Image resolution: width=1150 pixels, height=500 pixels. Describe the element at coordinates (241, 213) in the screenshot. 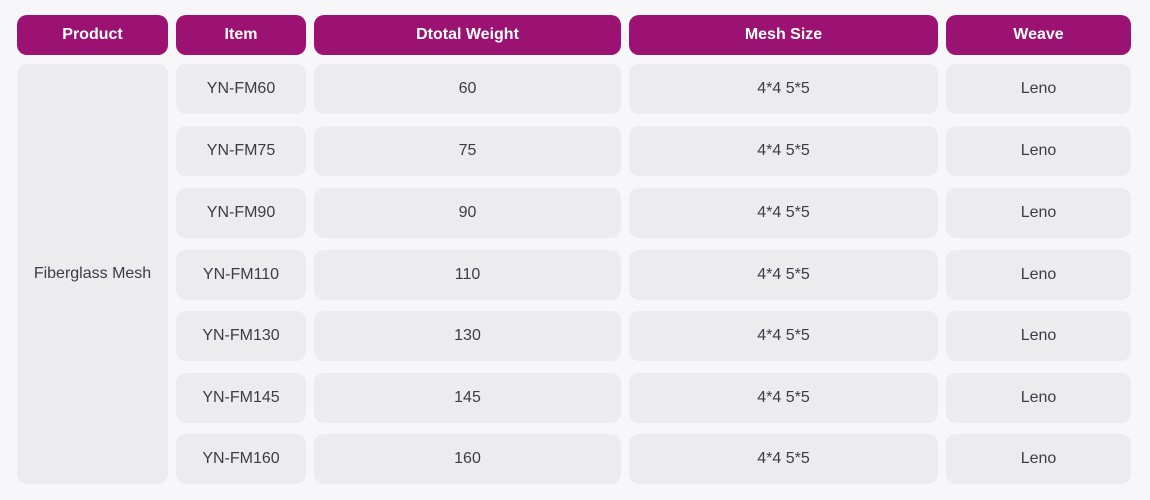

I see `item-cell: YN-FM90` at that location.